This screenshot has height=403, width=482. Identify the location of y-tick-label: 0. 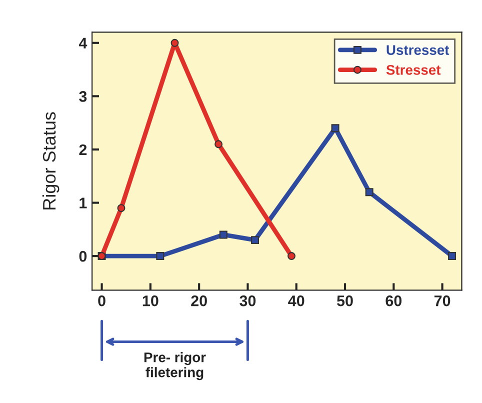
(83, 256).